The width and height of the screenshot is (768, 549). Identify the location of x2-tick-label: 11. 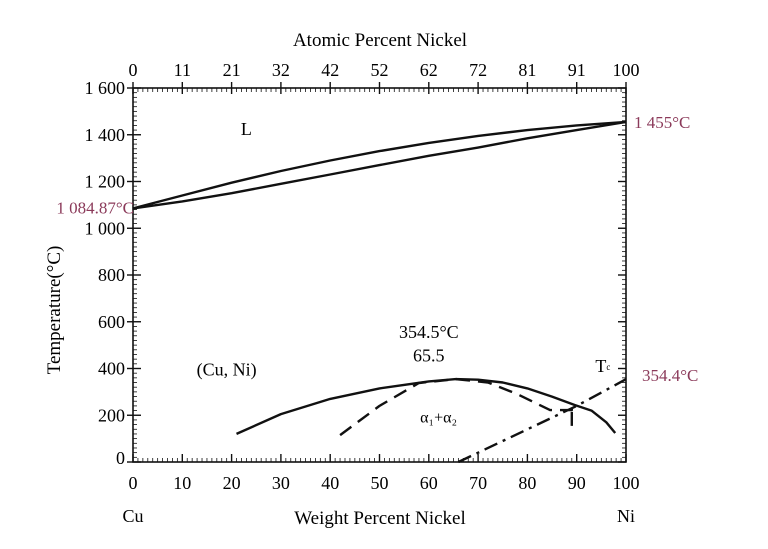
(182, 70).